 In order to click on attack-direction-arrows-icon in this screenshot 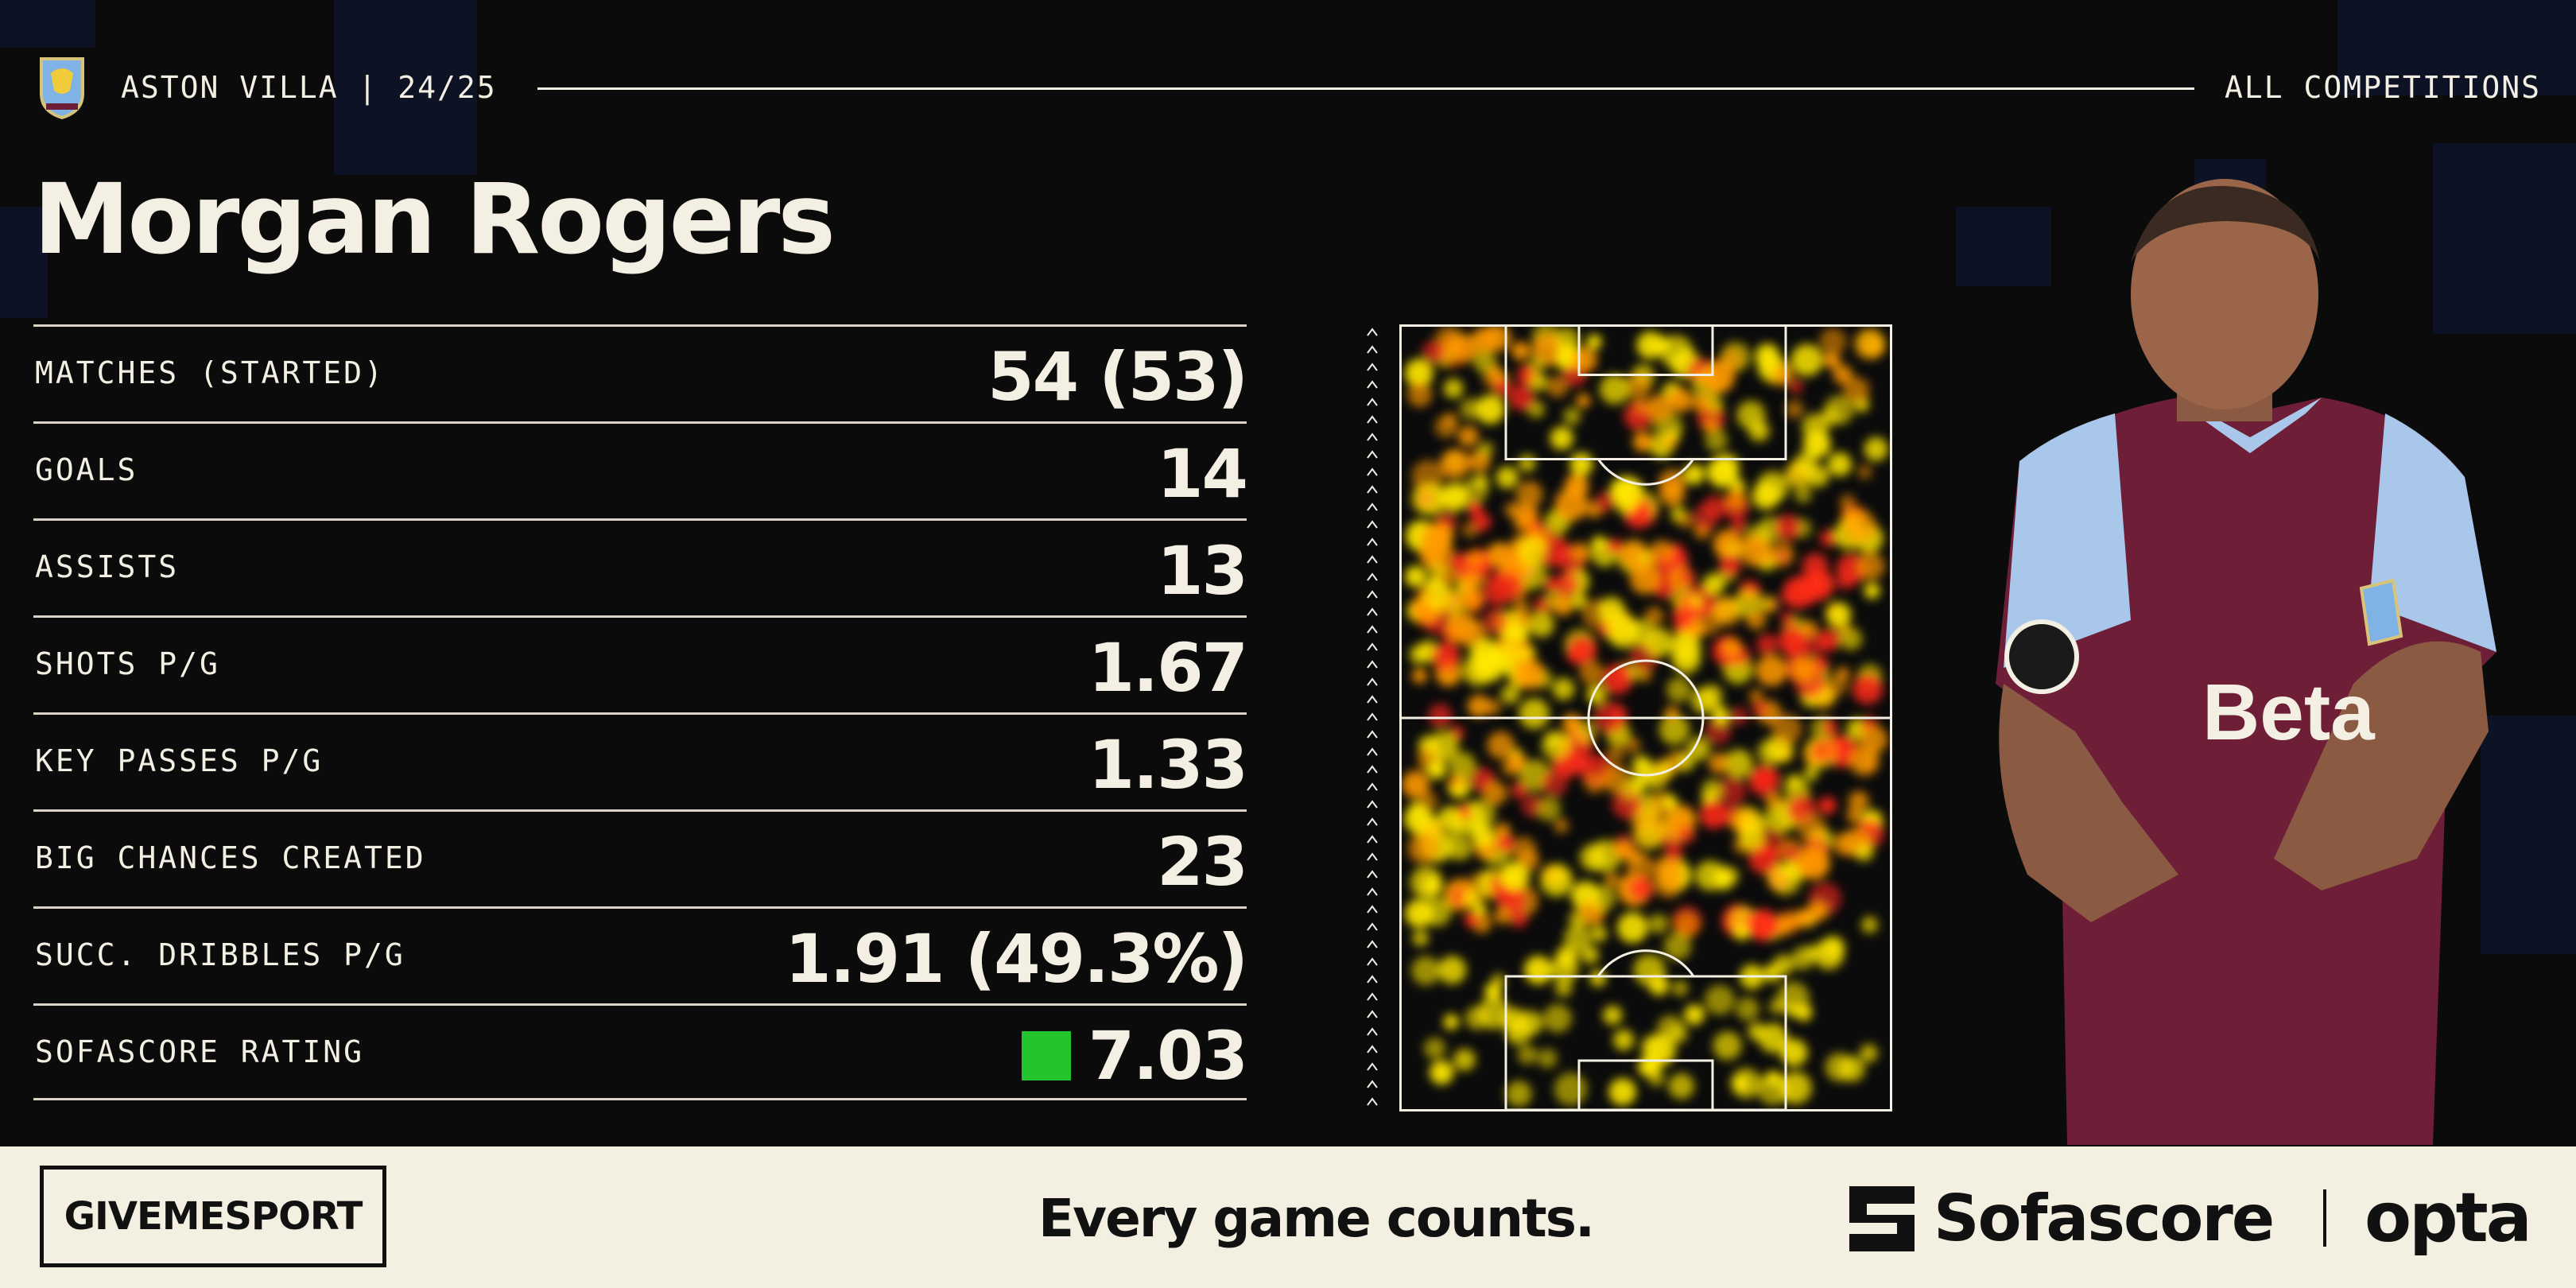, I will do `click(1372, 717)`.